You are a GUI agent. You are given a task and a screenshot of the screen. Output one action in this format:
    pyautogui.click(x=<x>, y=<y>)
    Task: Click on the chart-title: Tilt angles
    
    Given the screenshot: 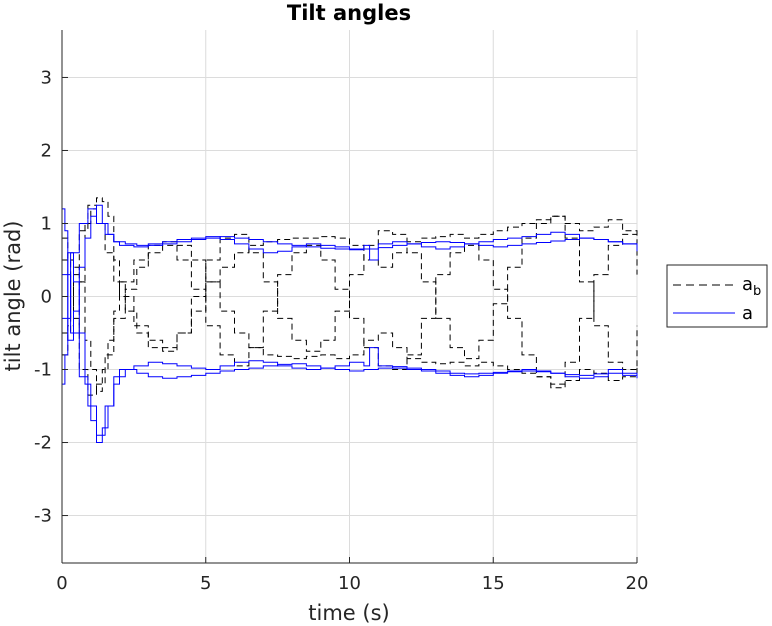 What is the action you would take?
    pyautogui.click(x=349, y=13)
    